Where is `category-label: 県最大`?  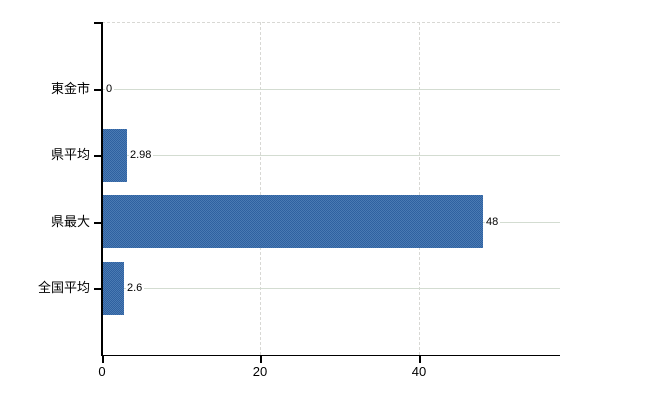 category-label: 県最大 is located at coordinates (70, 221).